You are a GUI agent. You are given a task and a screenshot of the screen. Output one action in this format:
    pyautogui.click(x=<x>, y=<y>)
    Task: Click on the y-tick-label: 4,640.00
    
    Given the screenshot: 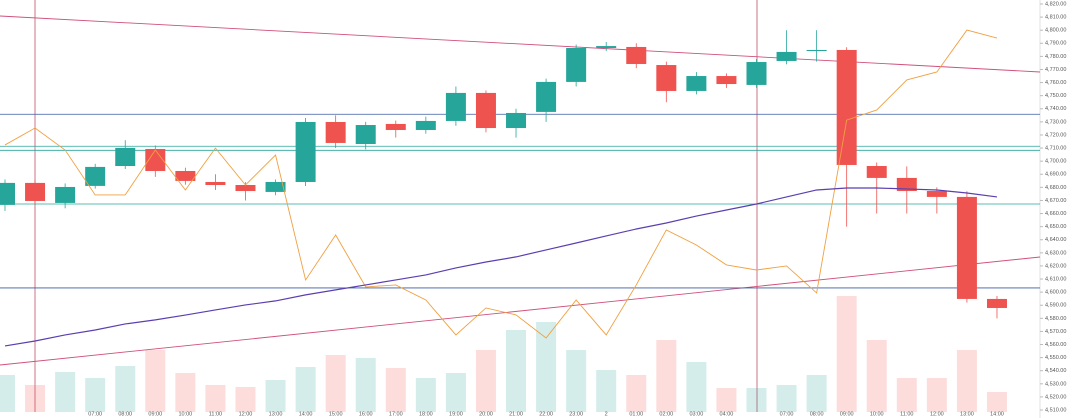 What is the action you would take?
    pyautogui.click(x=1055, y=240)
    